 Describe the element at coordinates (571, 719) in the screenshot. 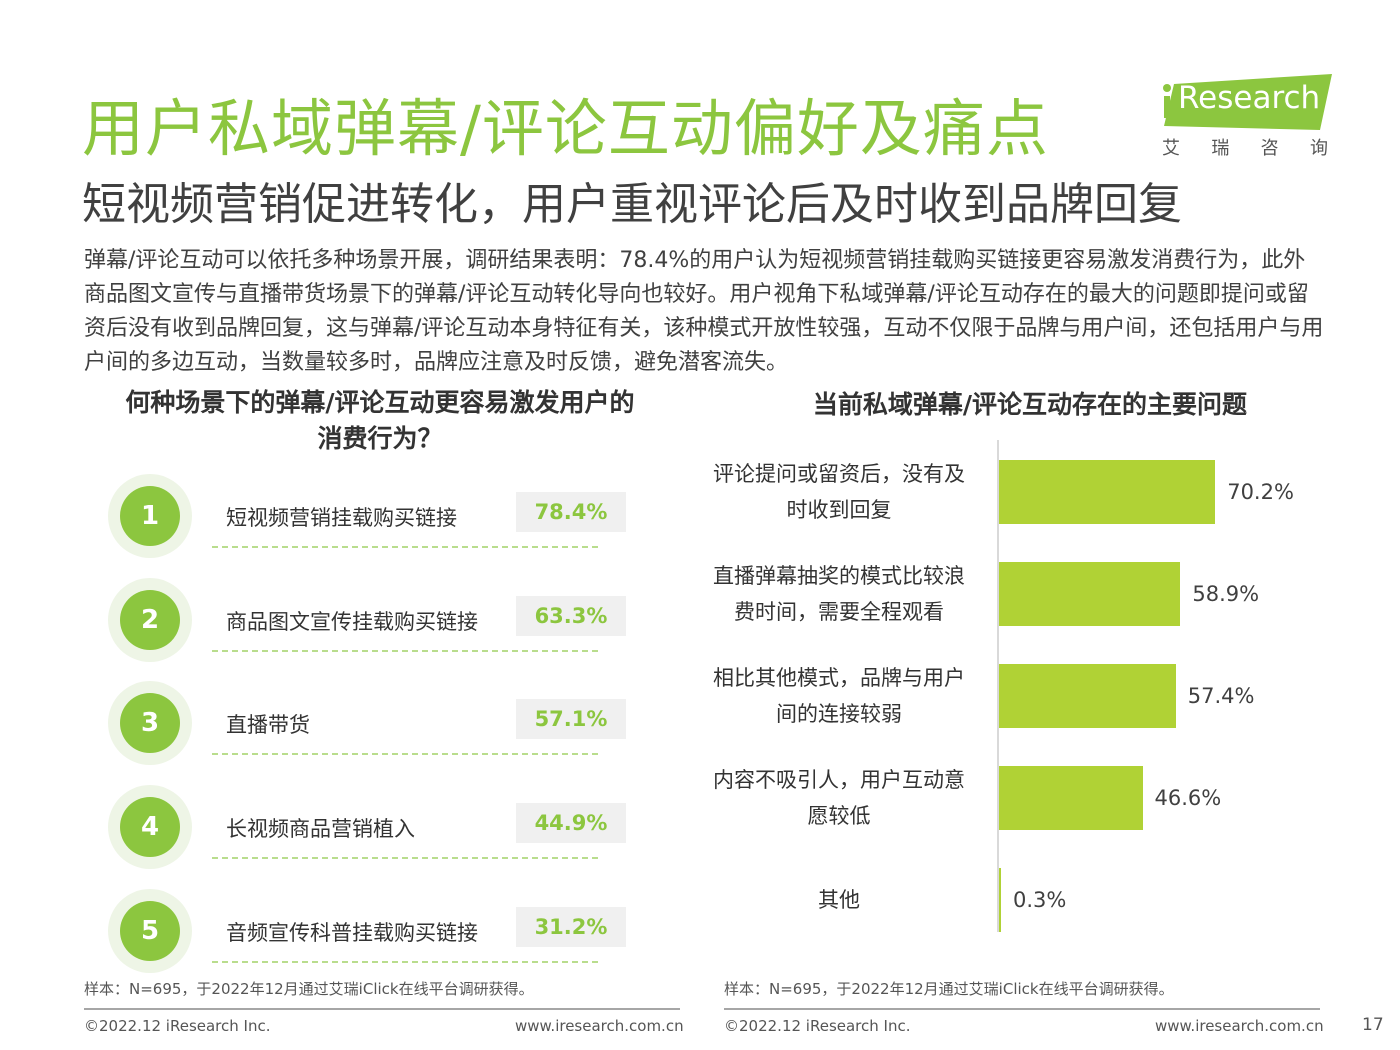

I see `rank-value: 57.1%` at that location.